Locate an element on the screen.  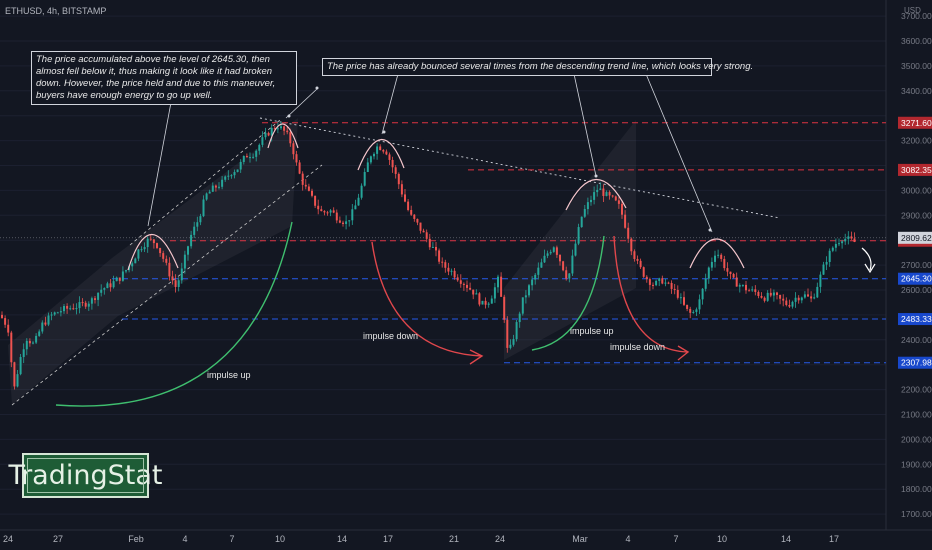
time-tick-label: 14 is located at coordinates (786, 539).